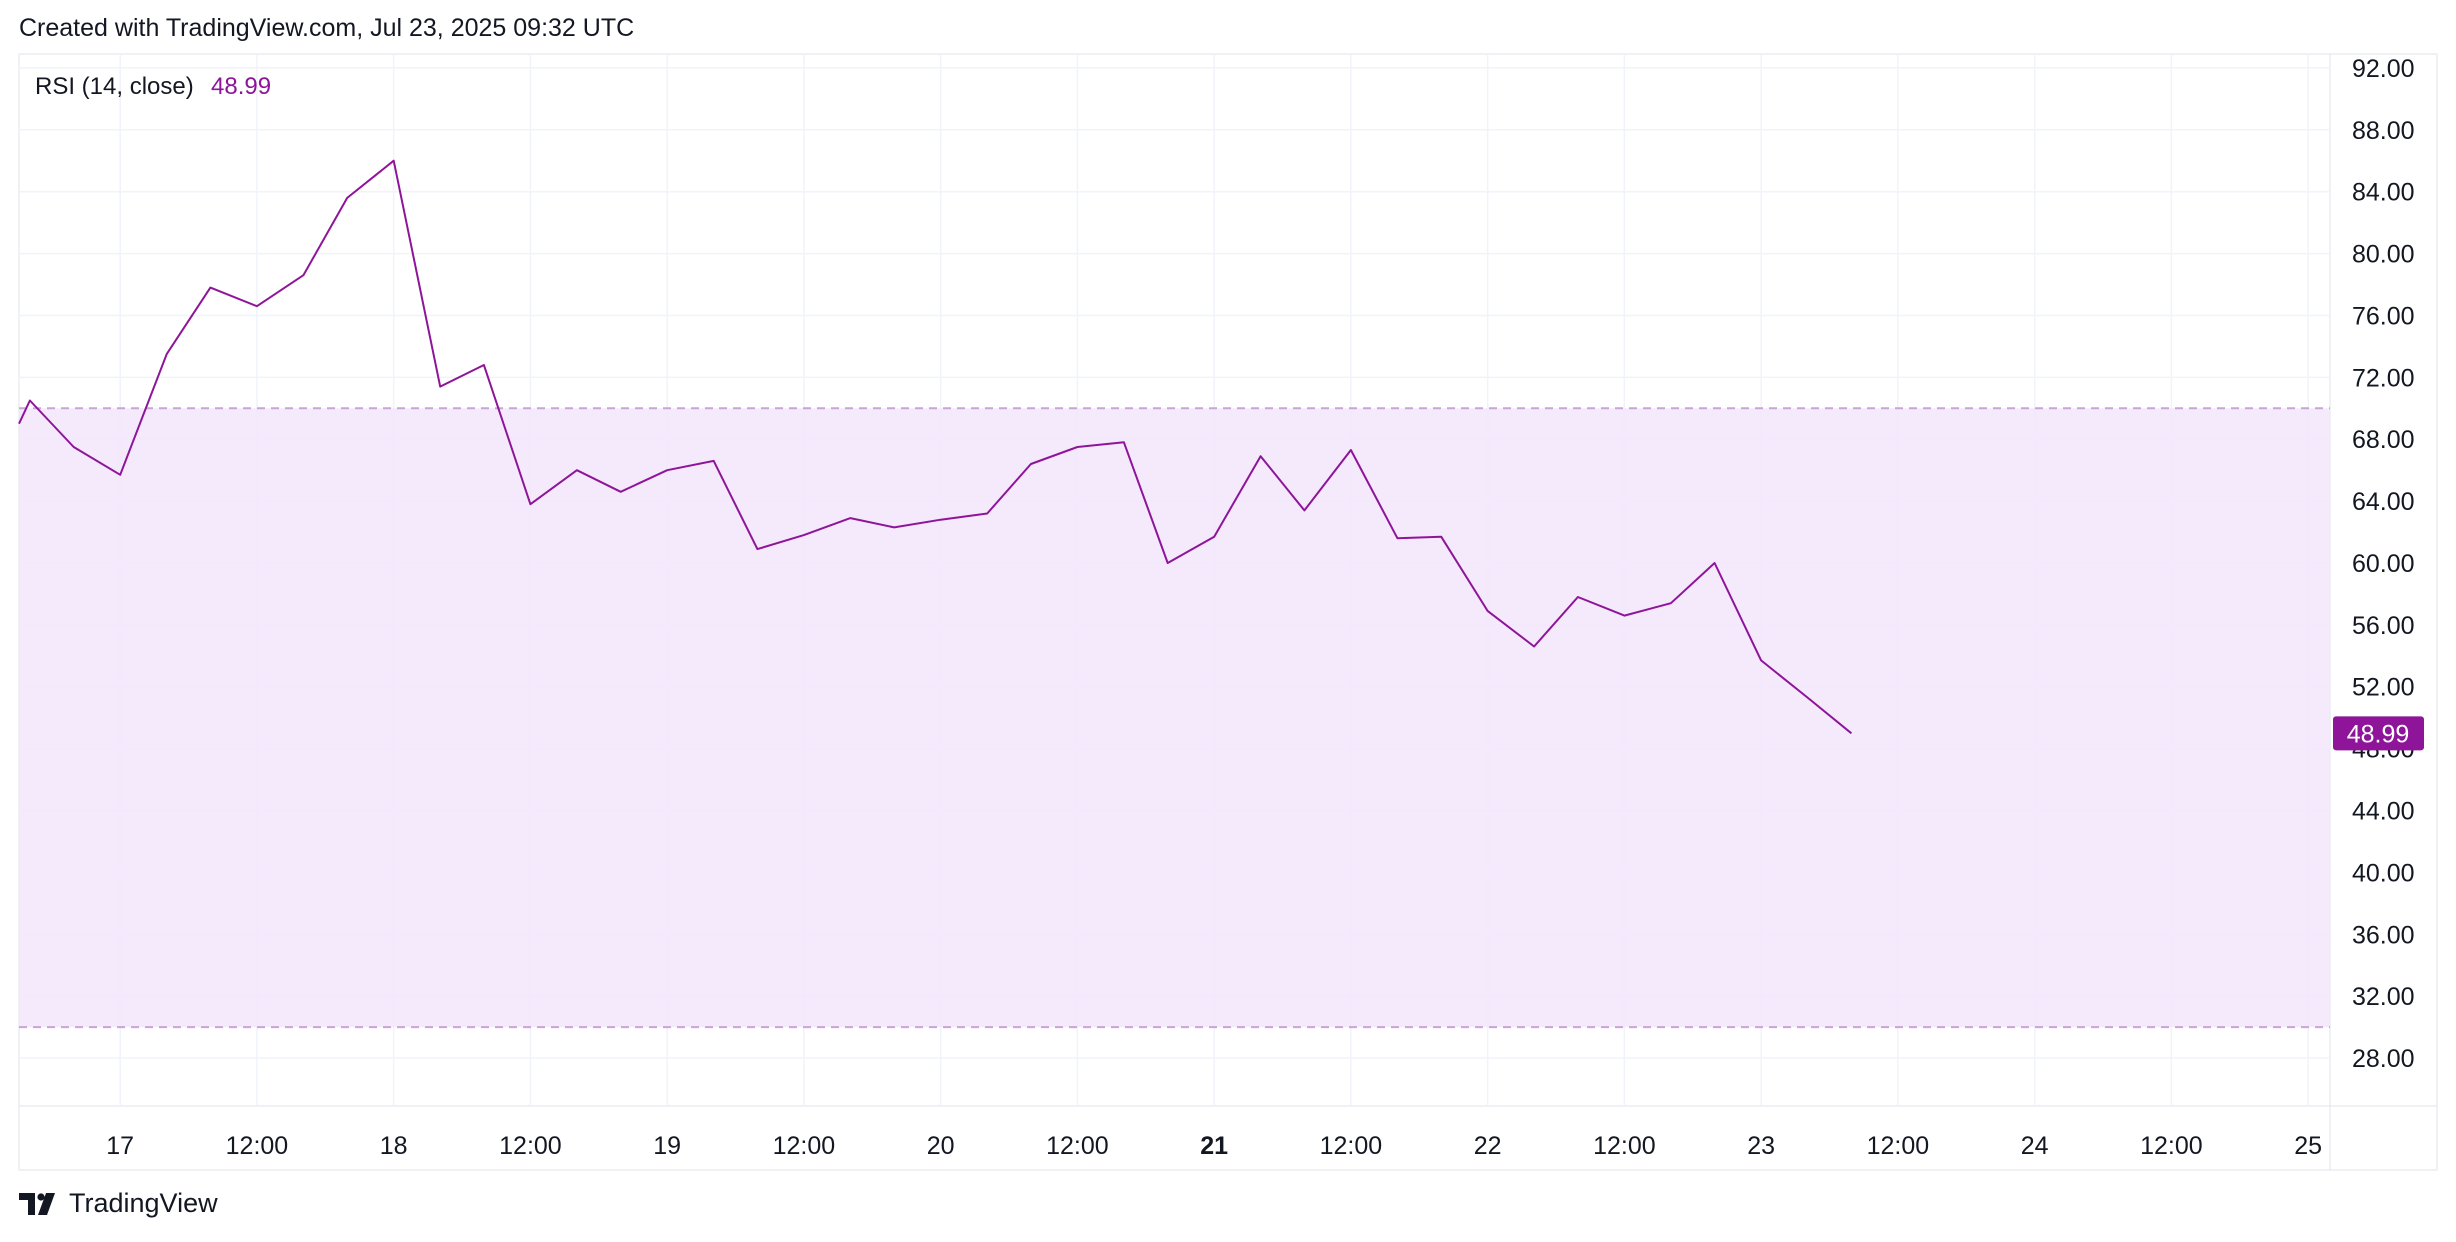  Describe the element at coordinates (2383, 873) in the screenshot. I see `y-tick-label: 40.00` at that location.